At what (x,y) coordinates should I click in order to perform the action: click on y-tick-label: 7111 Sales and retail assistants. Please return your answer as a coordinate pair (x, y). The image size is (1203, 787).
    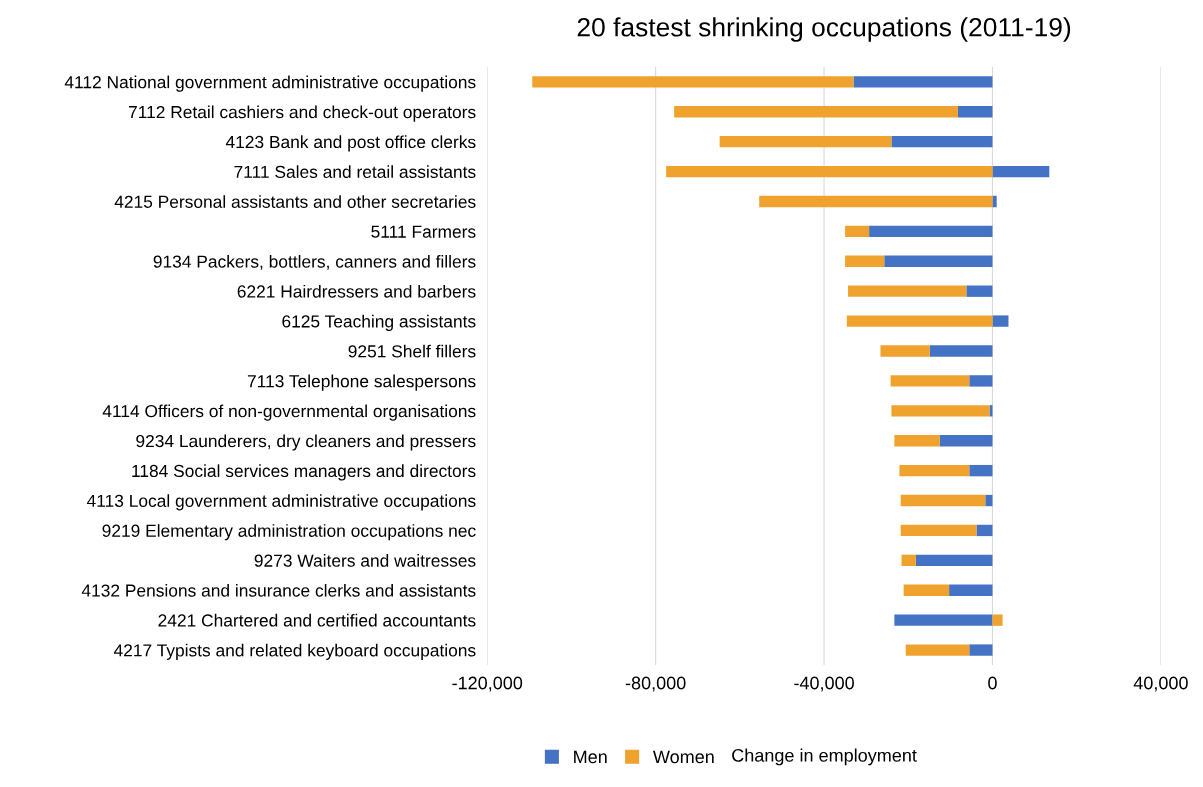
    Looking at the image, I should click on (355, 172).